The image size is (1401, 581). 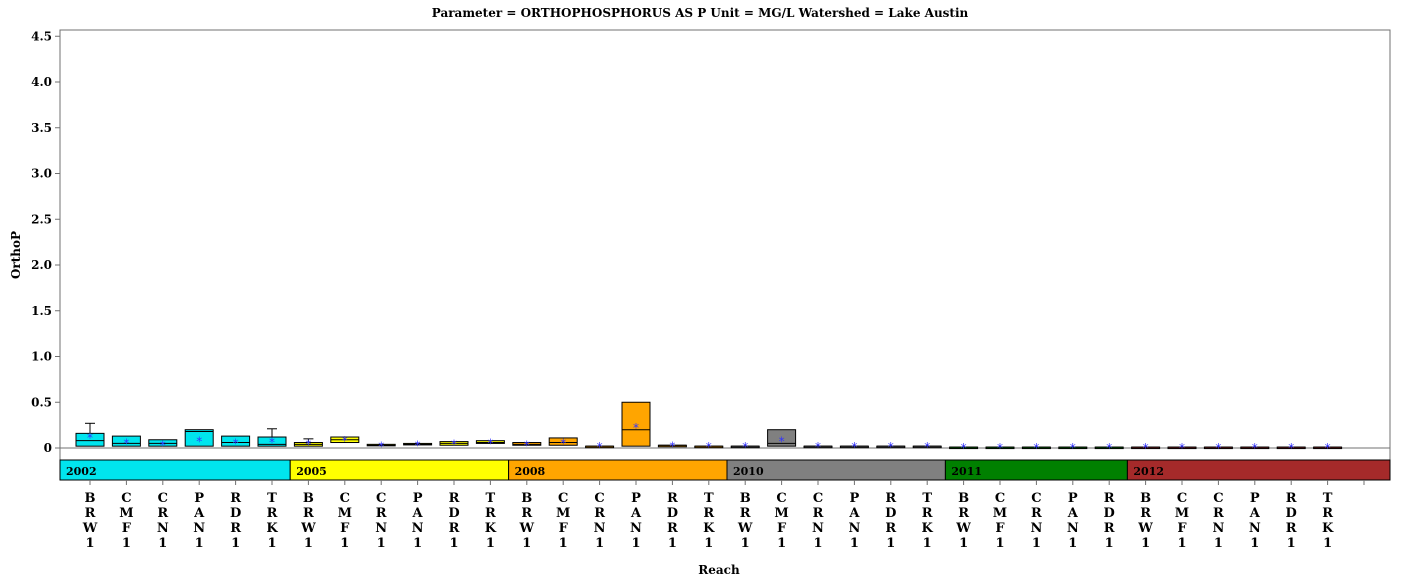 What do you see at coordinates (1258, 470) in the screenshot?
I see `year-band` at bounding box center [1258, 470].